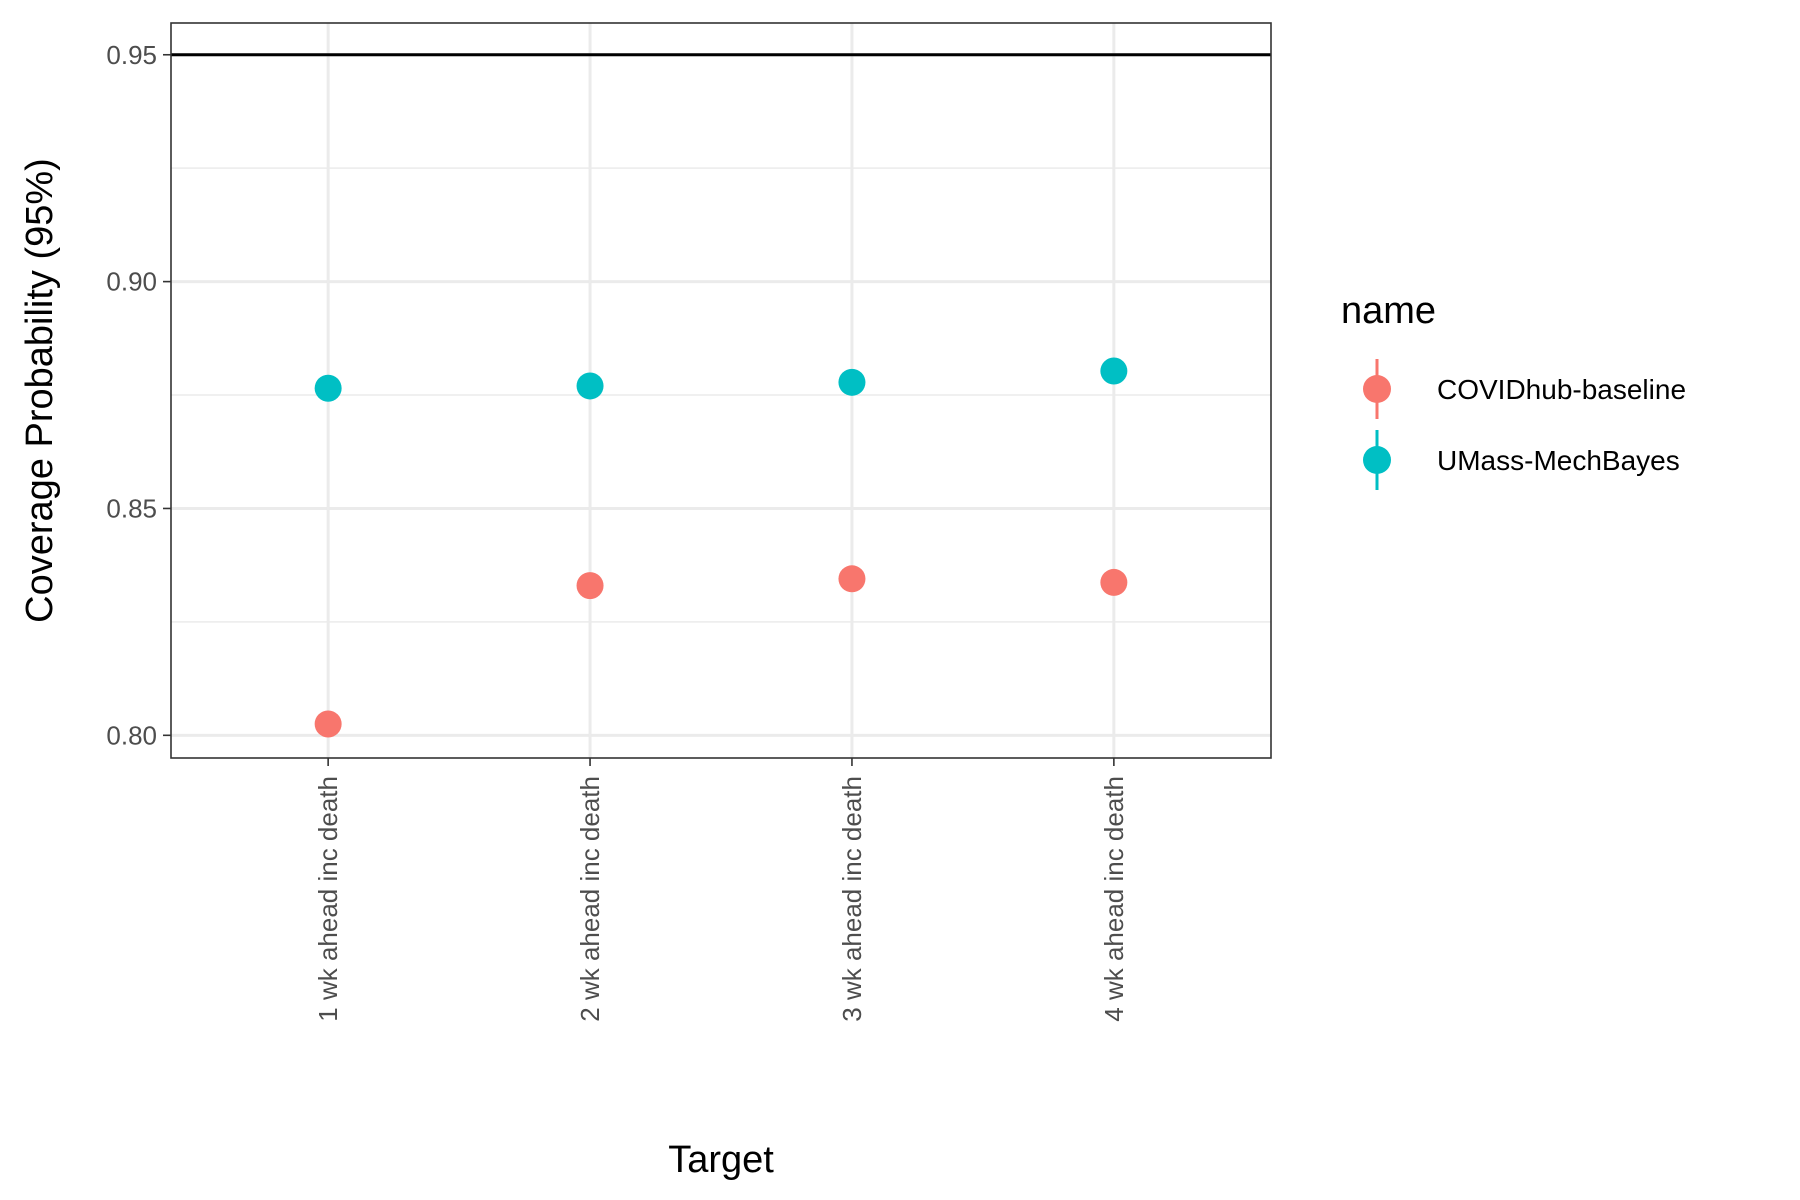 The image size is (1800, 1200). I want to click on legend-title: name, so click(1388, 311).